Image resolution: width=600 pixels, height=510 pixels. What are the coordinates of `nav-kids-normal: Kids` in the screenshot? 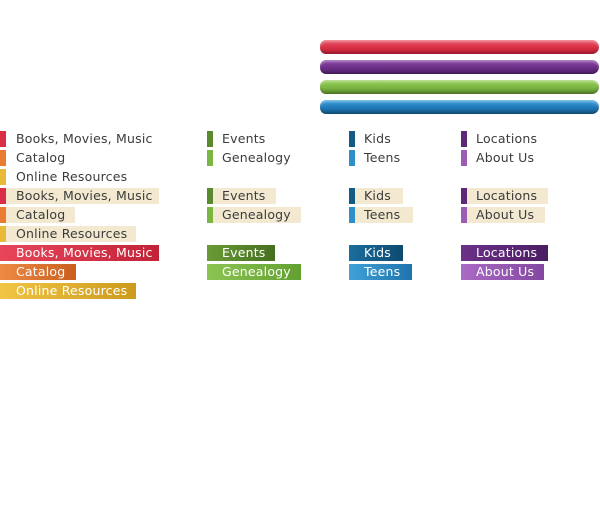 It's located at (376, 139).